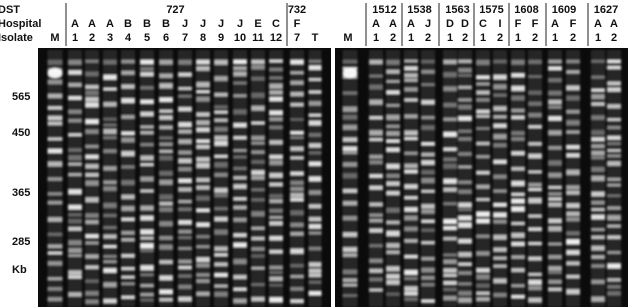 This screenshot has width=628, height=307. What do you see at coordinates (166, 24) in the screenshot?
I see `hospital: B` at bounding box center [166, 24].